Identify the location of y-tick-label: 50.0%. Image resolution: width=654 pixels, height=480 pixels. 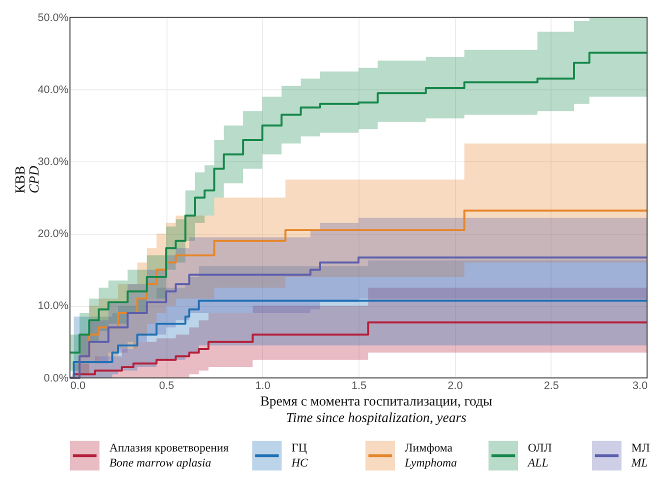
(53, 18).